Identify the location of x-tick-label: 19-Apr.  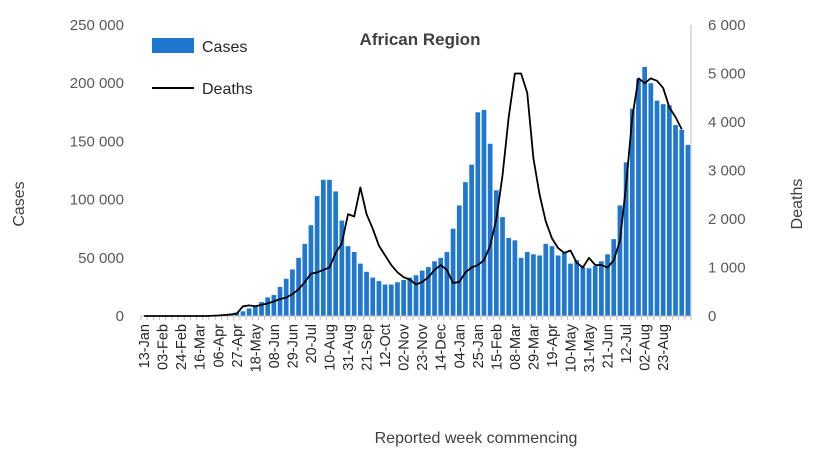
(553, 346).